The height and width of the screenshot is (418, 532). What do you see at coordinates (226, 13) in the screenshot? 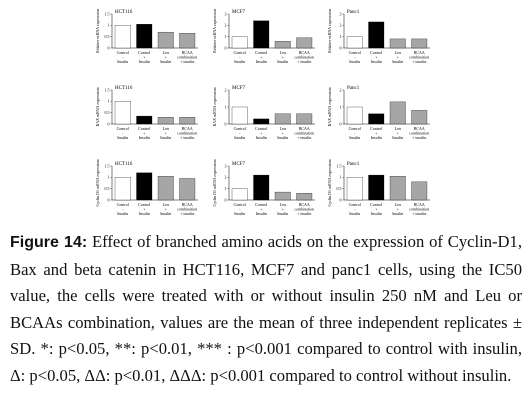
I see `y-tick-label: 3` at bounding box center [226, 13].